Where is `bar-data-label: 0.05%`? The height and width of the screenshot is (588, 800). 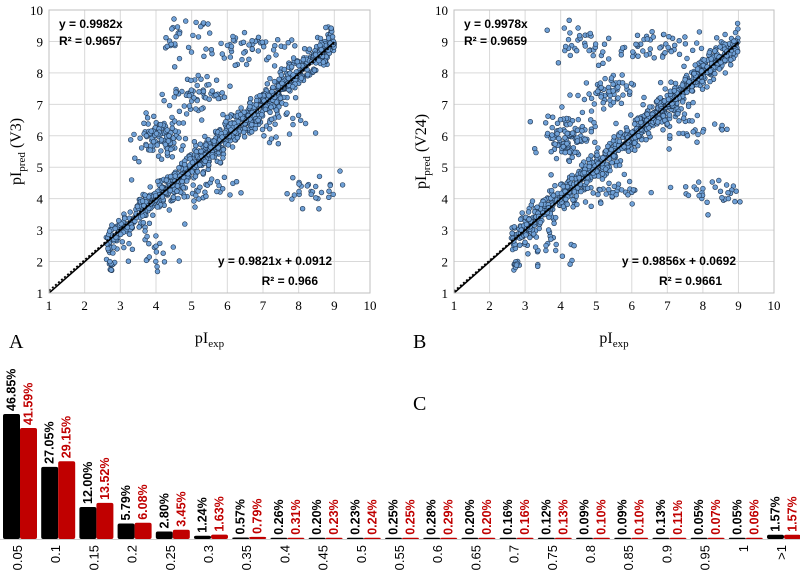 bar-data-label: 0.05% is located at coordinates (699, 516).